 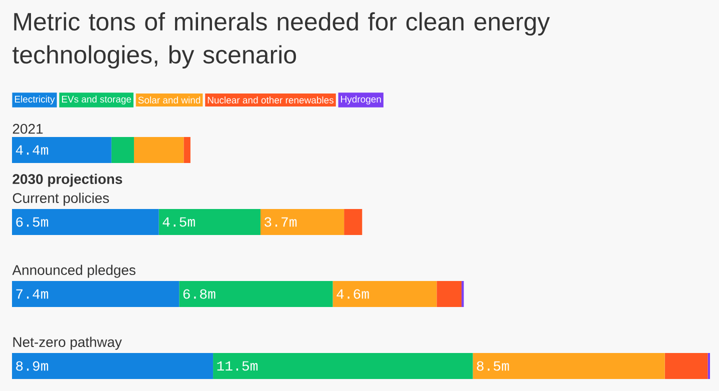 What do you see at coordinates (199, 294) in the screenshot?
I see `data-label: 6.8m` at bounding box center [199, 294].